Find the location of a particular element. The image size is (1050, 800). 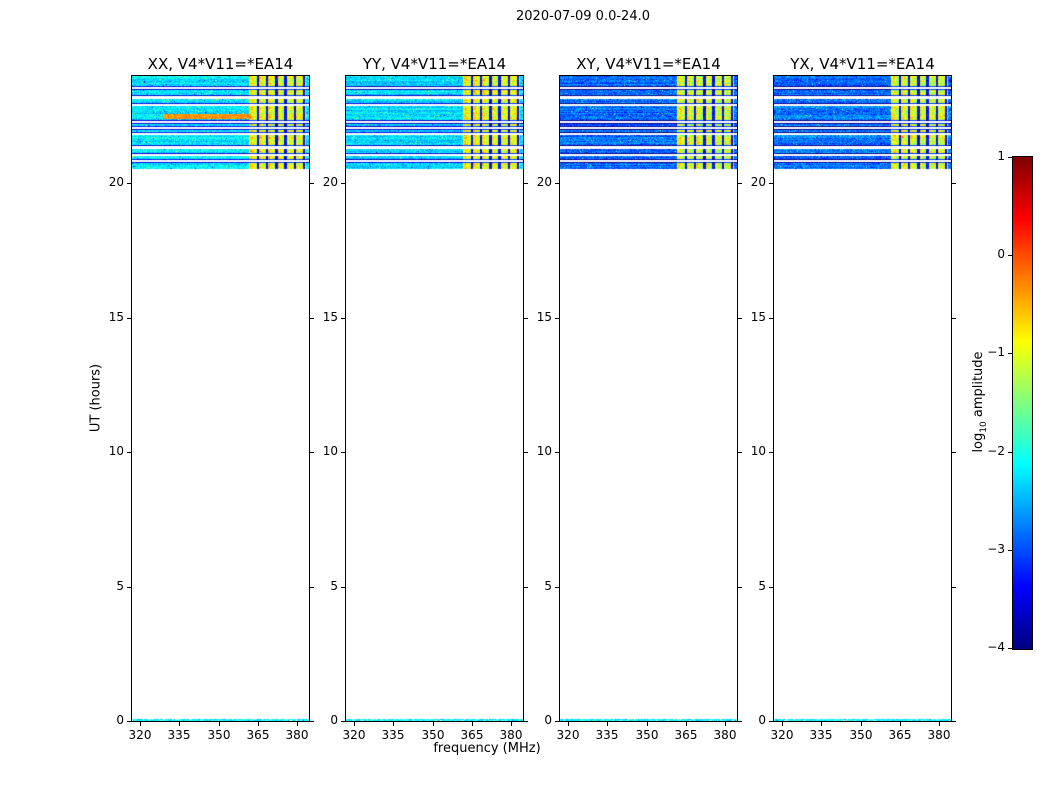

spectrogram-canvas-yx is located at coordinates (862, 398).